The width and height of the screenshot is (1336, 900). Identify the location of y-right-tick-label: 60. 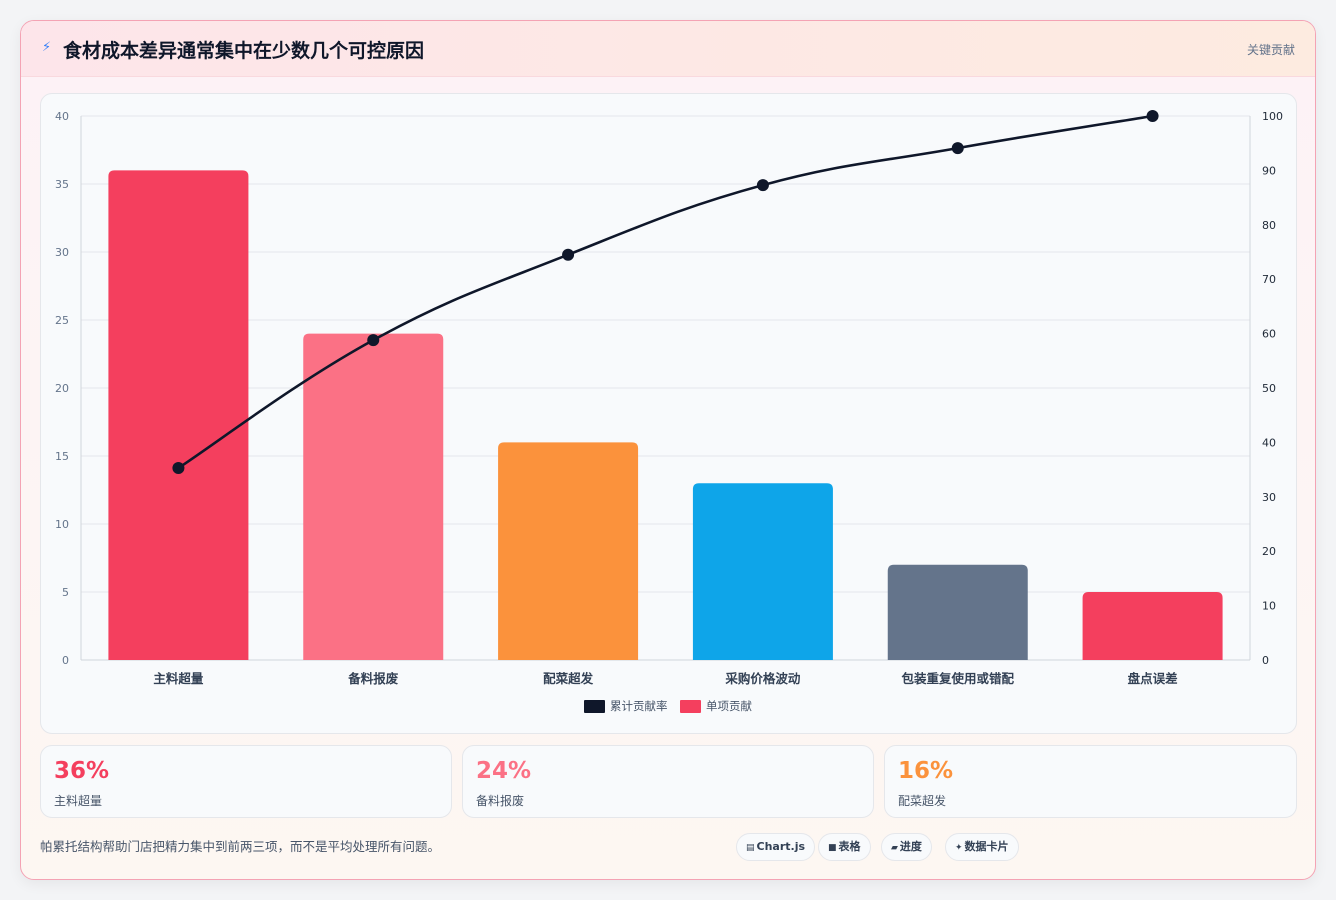
(1269, 334).